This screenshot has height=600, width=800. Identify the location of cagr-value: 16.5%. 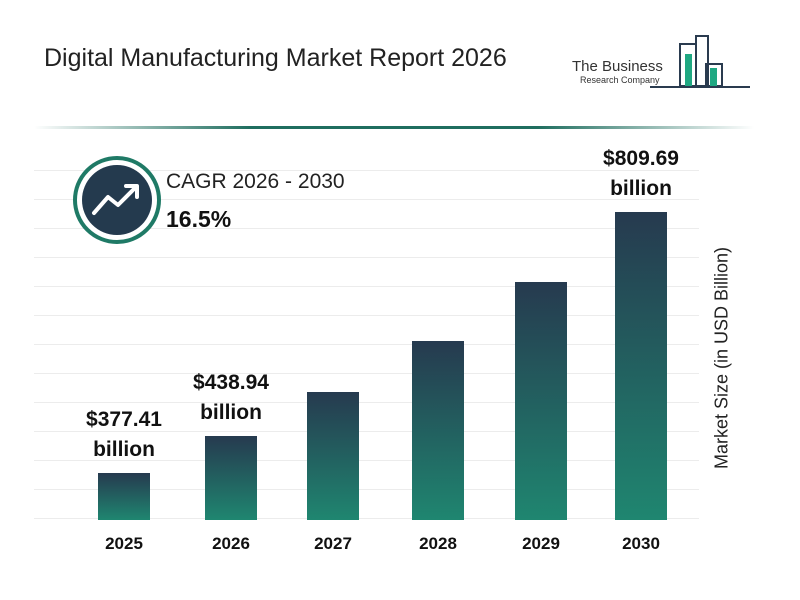
(199, 219).